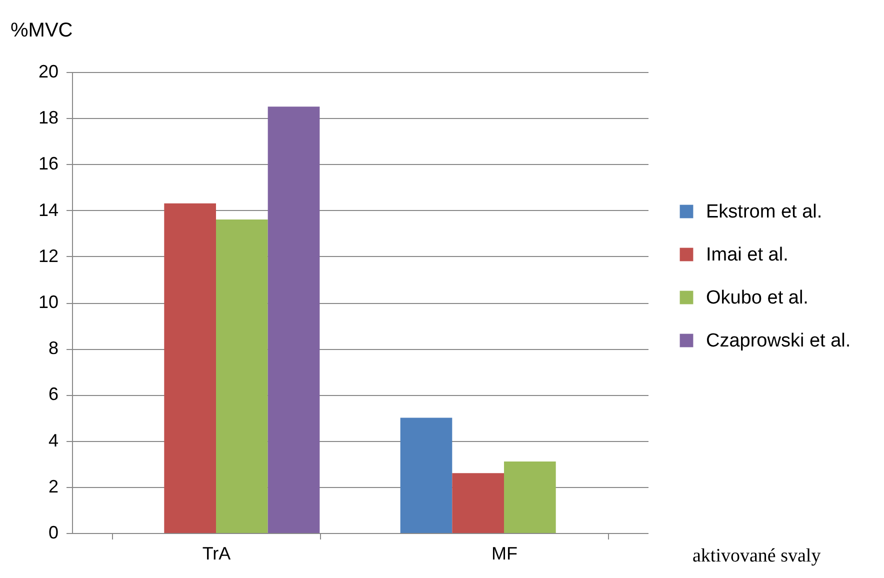 This screenshot has height=578, width=884. Describe the element at coordinates (505, 554) in the screenshot. I see `x-tick-label: MF` at that location.